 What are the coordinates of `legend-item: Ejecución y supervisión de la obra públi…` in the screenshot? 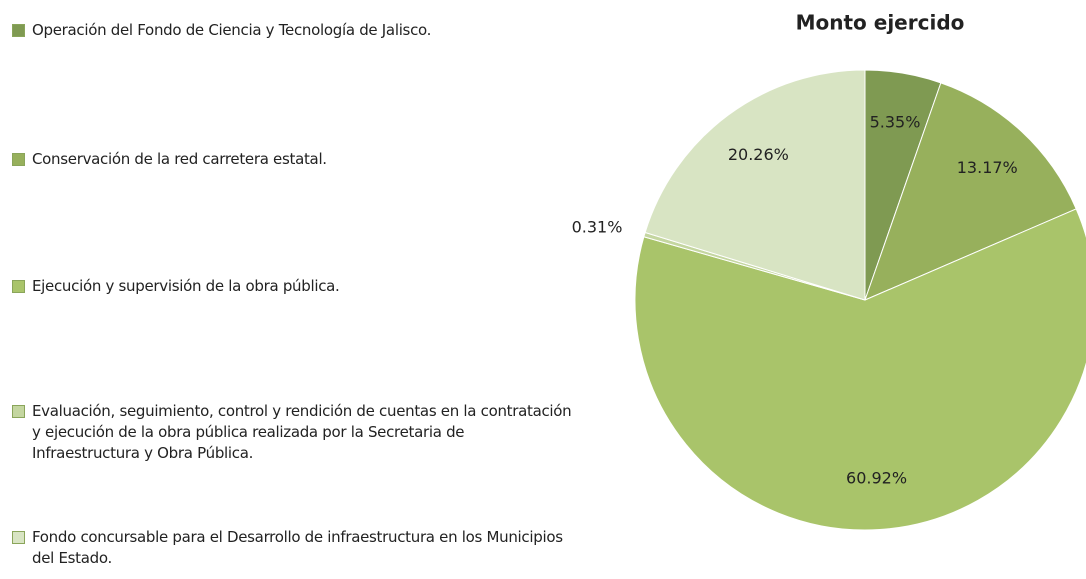 It's located at (292, 286).